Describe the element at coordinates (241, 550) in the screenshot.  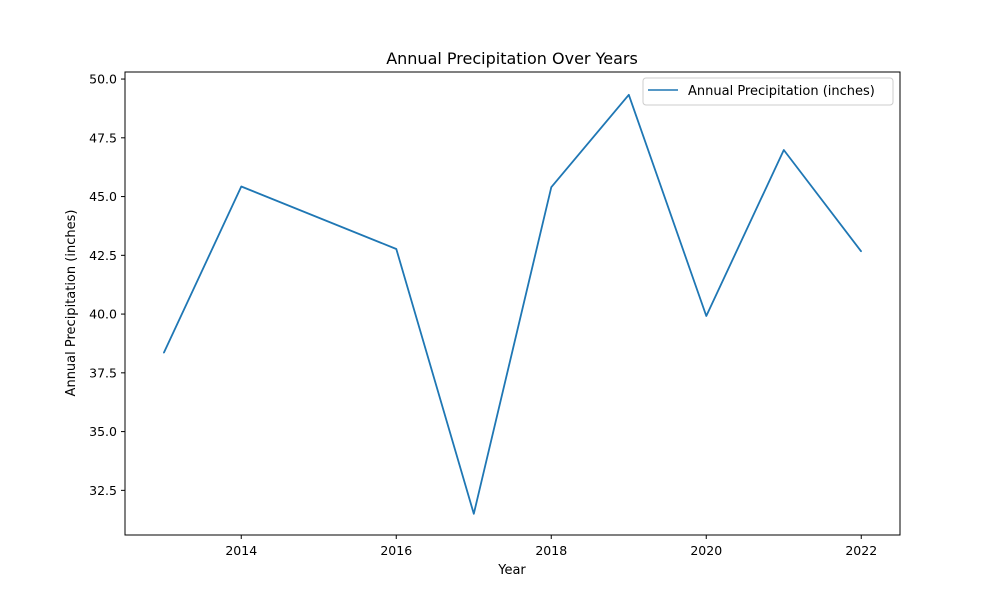
I see `x-tick-label: 2014` at that location.